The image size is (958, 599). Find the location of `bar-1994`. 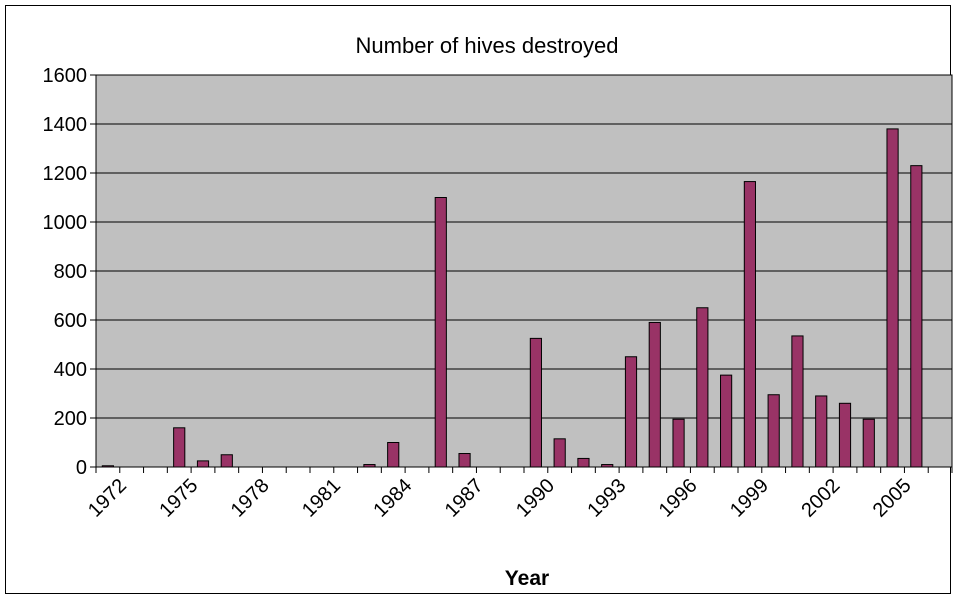

bar-1994 is located at coordinates (631, 412).